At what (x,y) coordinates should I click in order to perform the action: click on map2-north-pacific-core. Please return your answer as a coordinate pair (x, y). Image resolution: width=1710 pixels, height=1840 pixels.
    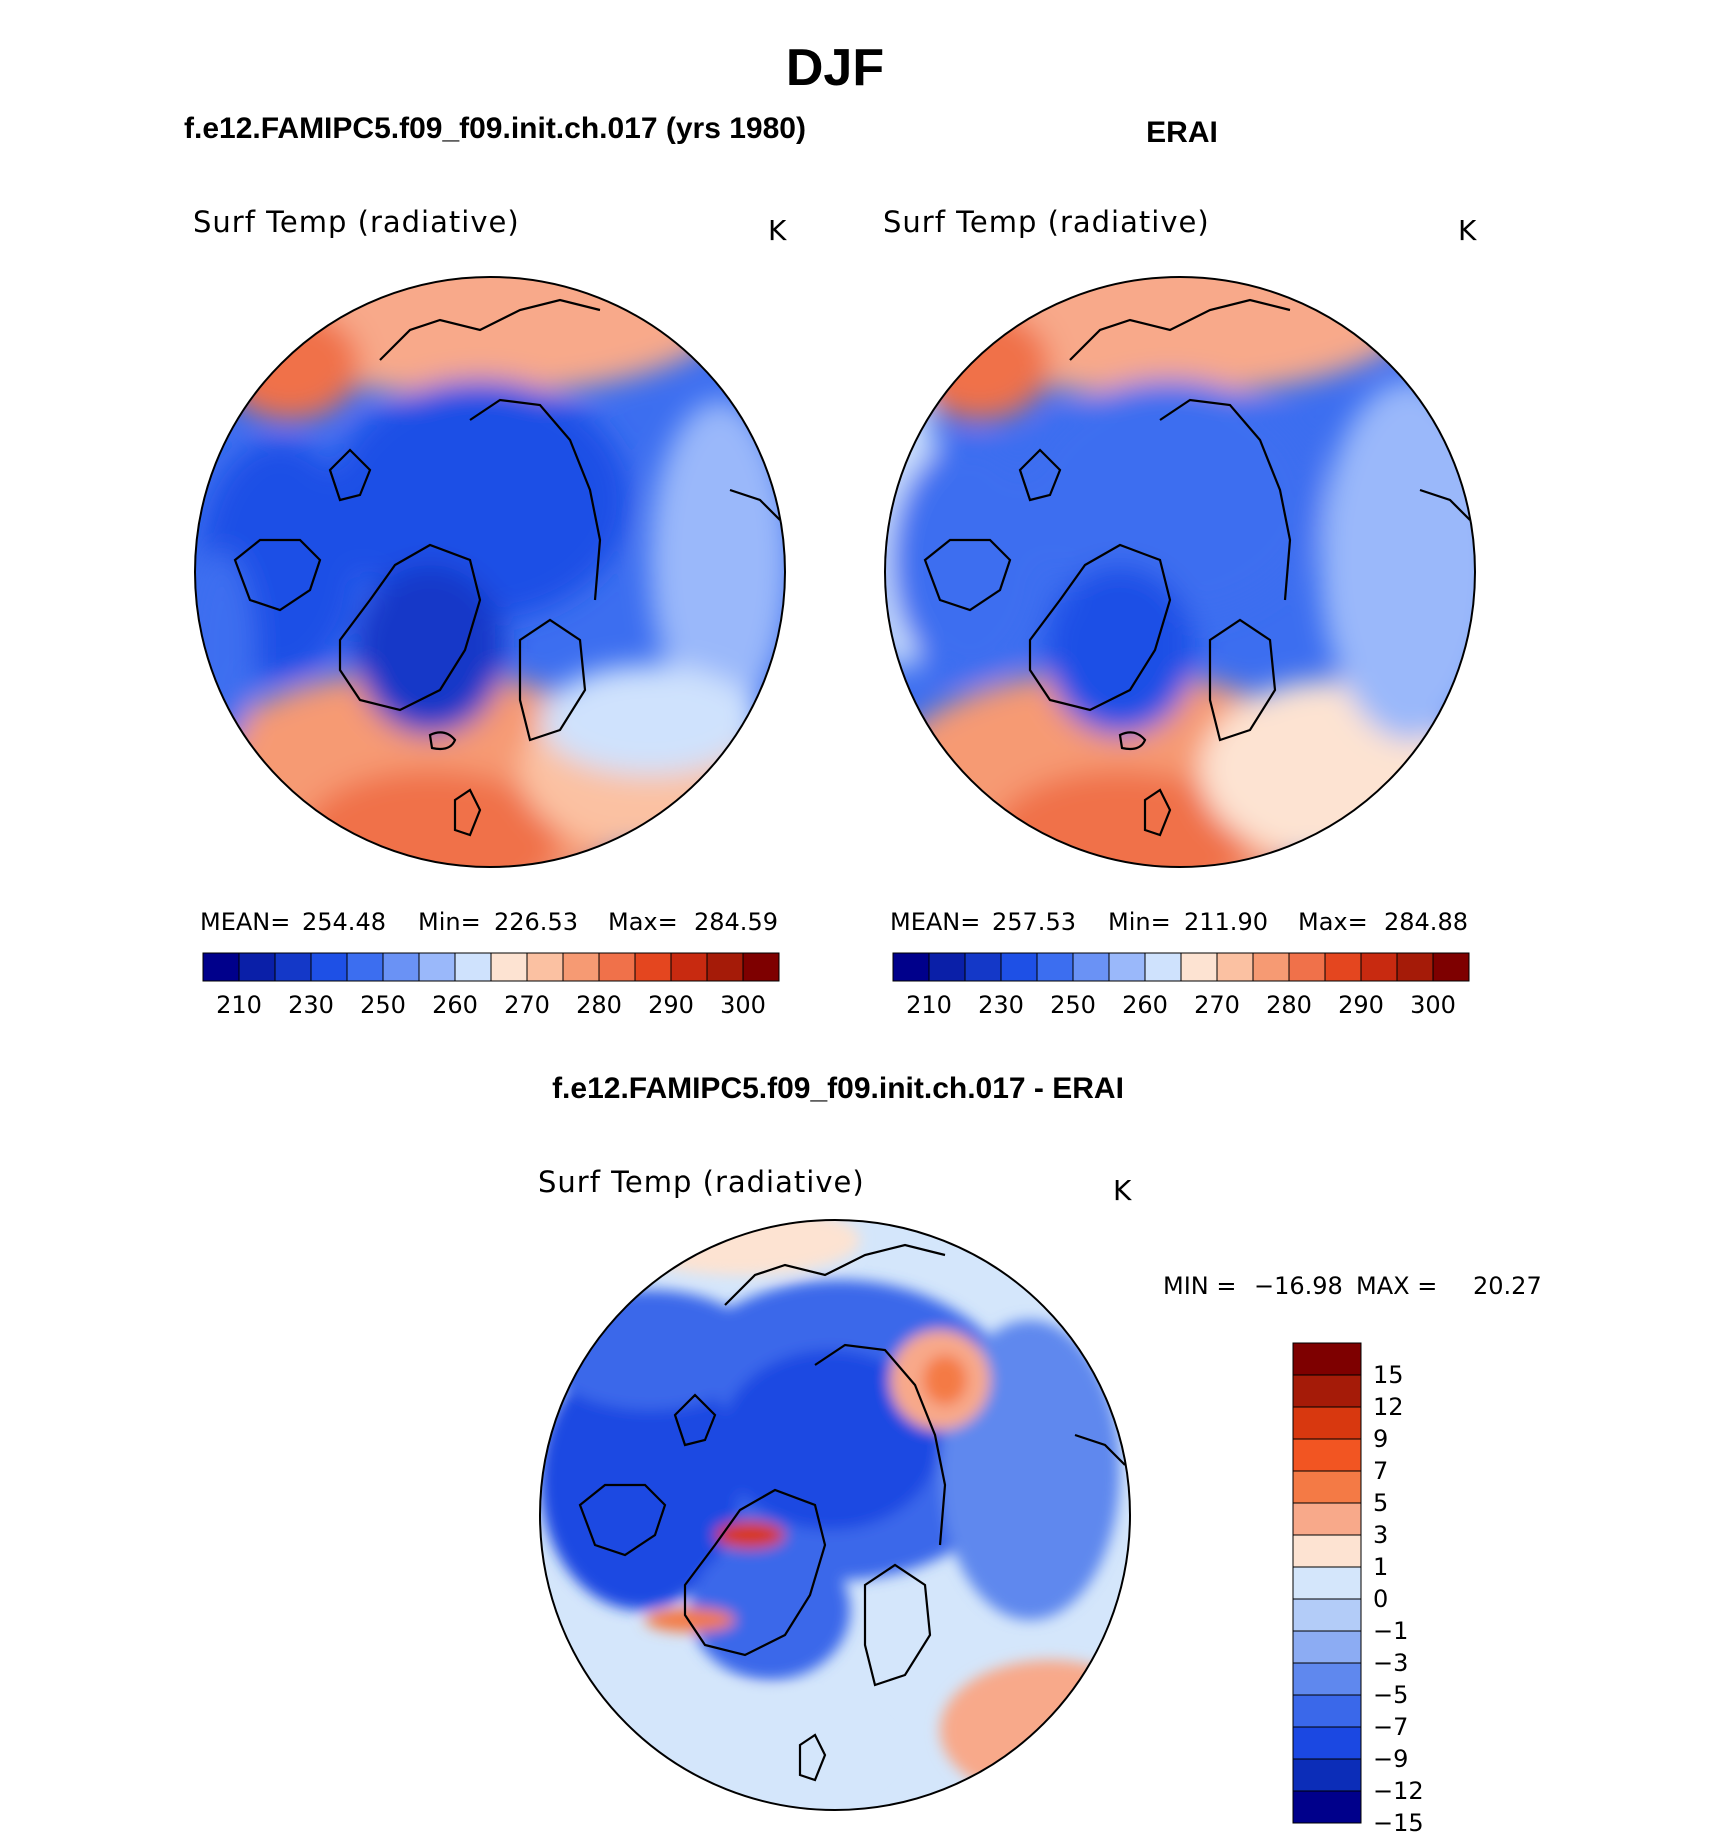
    Looking at the image, I should click on (980, 365).